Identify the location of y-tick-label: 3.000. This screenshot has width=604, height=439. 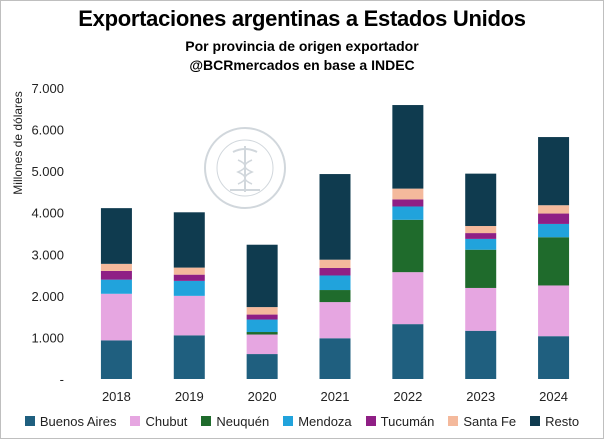
(47, 254).